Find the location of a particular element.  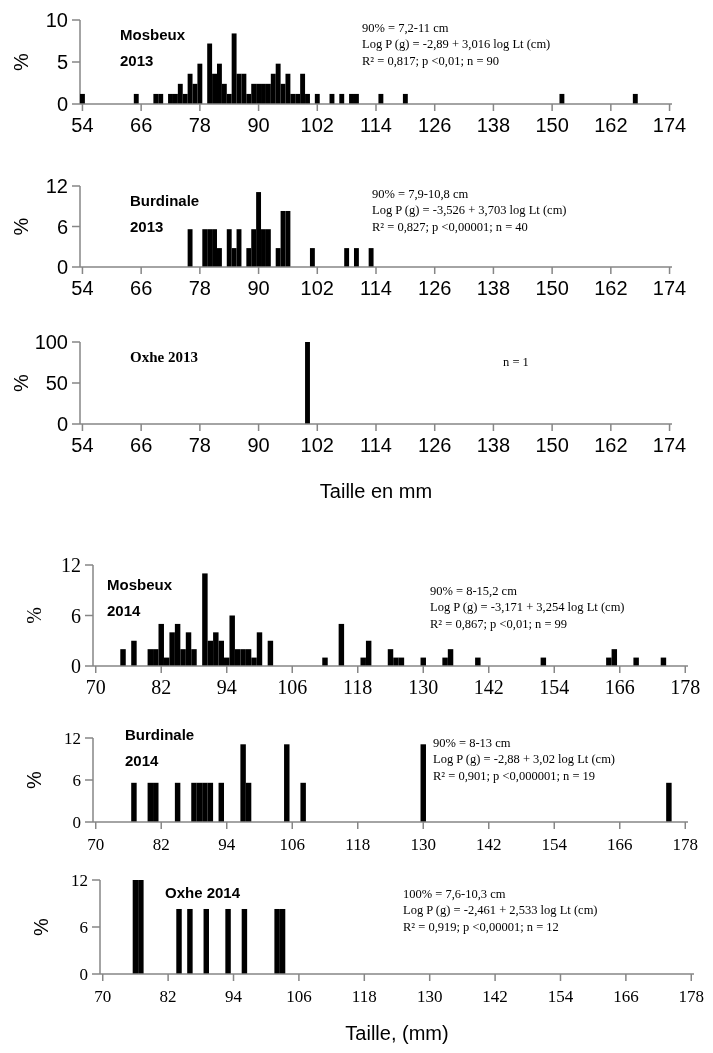

annotation: 100% = 7,6-10,3 cm is located at coordinates (454, 894).